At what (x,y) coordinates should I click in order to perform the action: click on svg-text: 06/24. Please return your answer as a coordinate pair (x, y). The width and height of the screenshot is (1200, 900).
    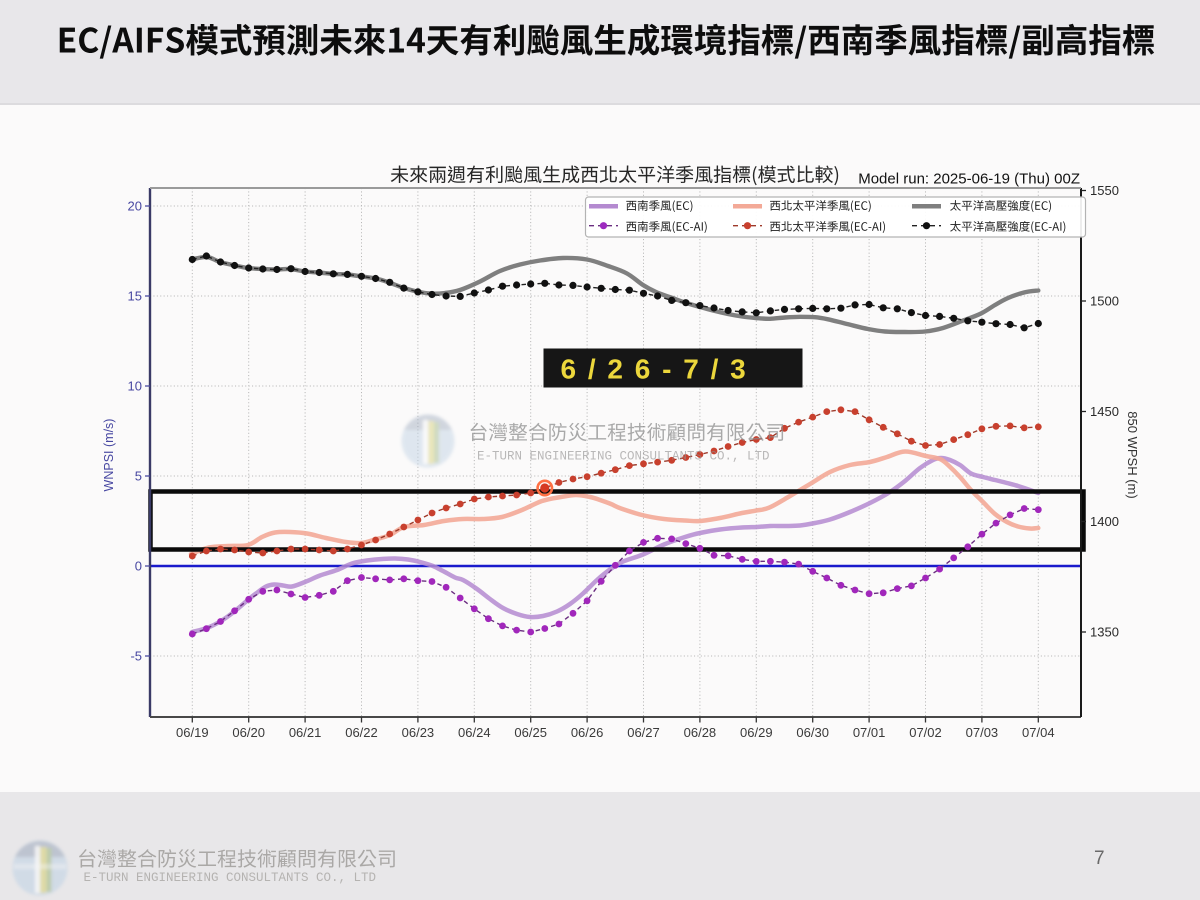
    Looking at the image, I should click on (474, 732).